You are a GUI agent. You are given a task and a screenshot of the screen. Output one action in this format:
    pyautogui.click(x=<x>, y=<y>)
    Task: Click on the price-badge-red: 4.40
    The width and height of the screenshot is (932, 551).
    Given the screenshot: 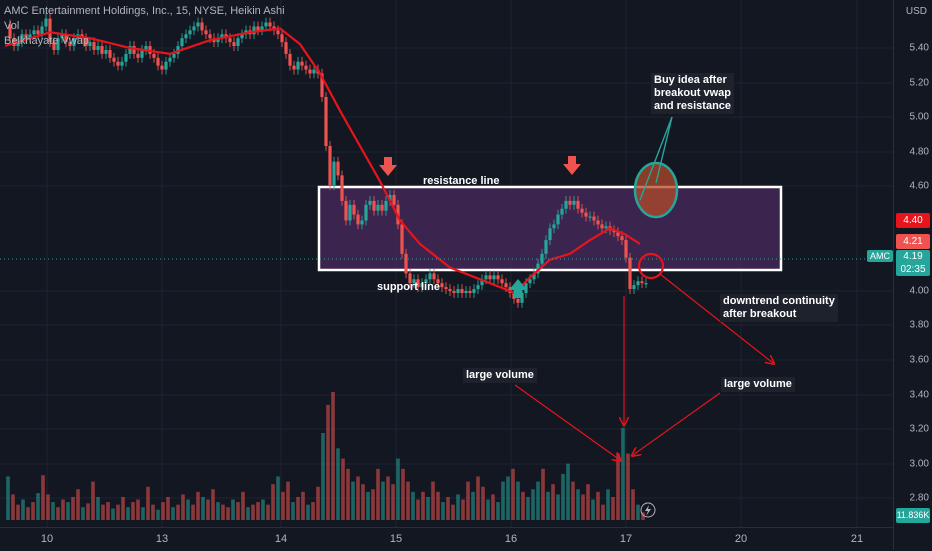 What is the action you would take?
    pyautogui.click(x=913, y=220)
    